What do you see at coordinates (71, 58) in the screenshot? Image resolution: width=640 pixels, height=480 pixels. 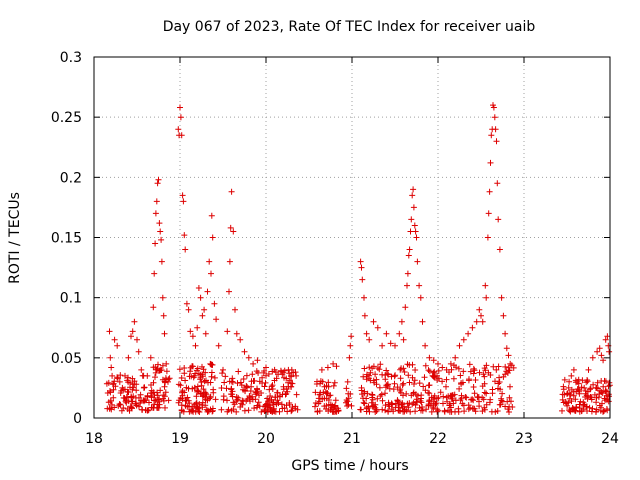 I see `y-tick-label: 0.3` at bounding box center [71, 58].